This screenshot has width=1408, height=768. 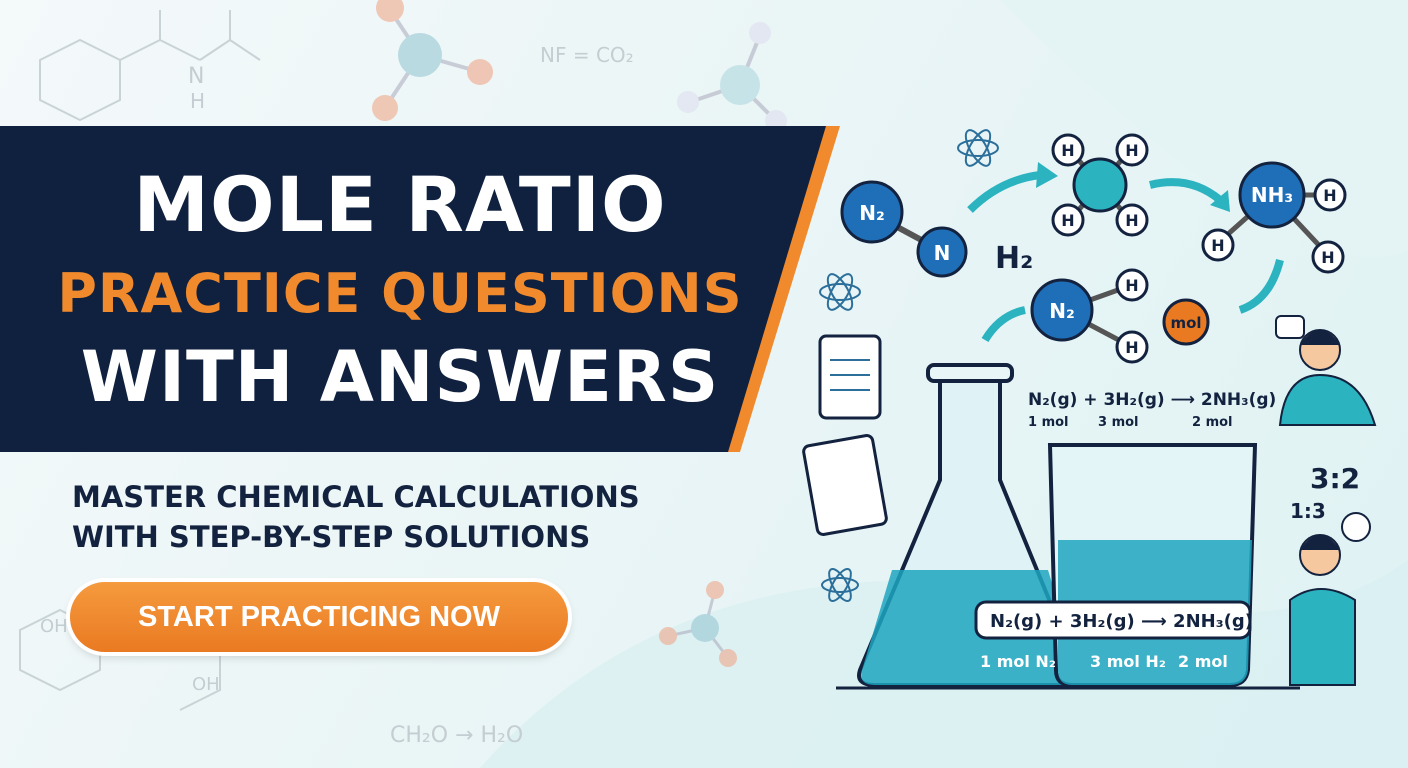 I want to click on subtitle-line-1: MASTER CHEMICAL CALCULATIONS, so click(x=356, y=497).